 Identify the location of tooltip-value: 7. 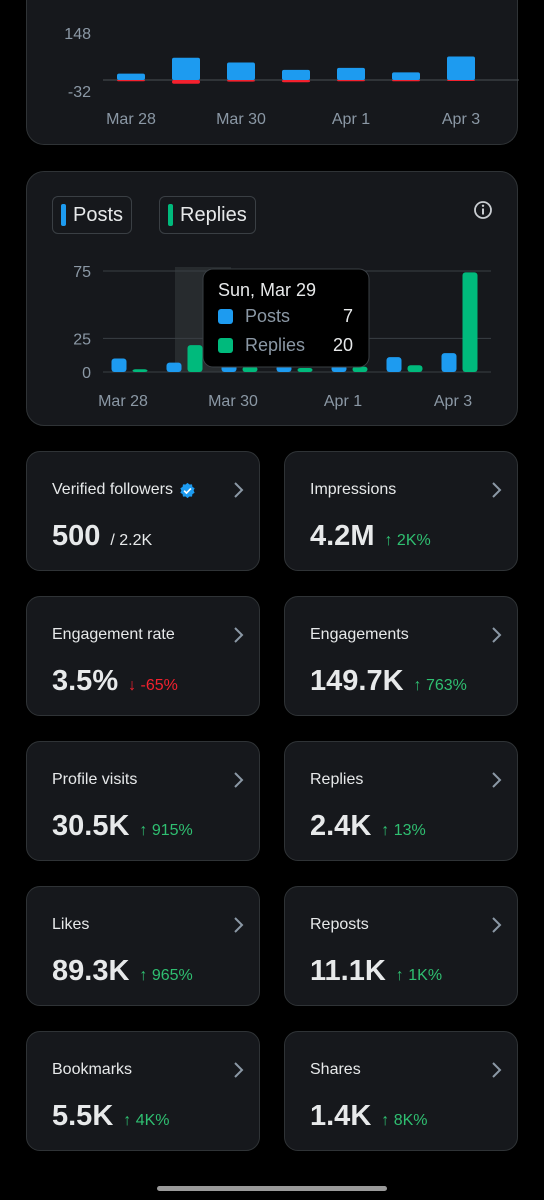
(348, 316).